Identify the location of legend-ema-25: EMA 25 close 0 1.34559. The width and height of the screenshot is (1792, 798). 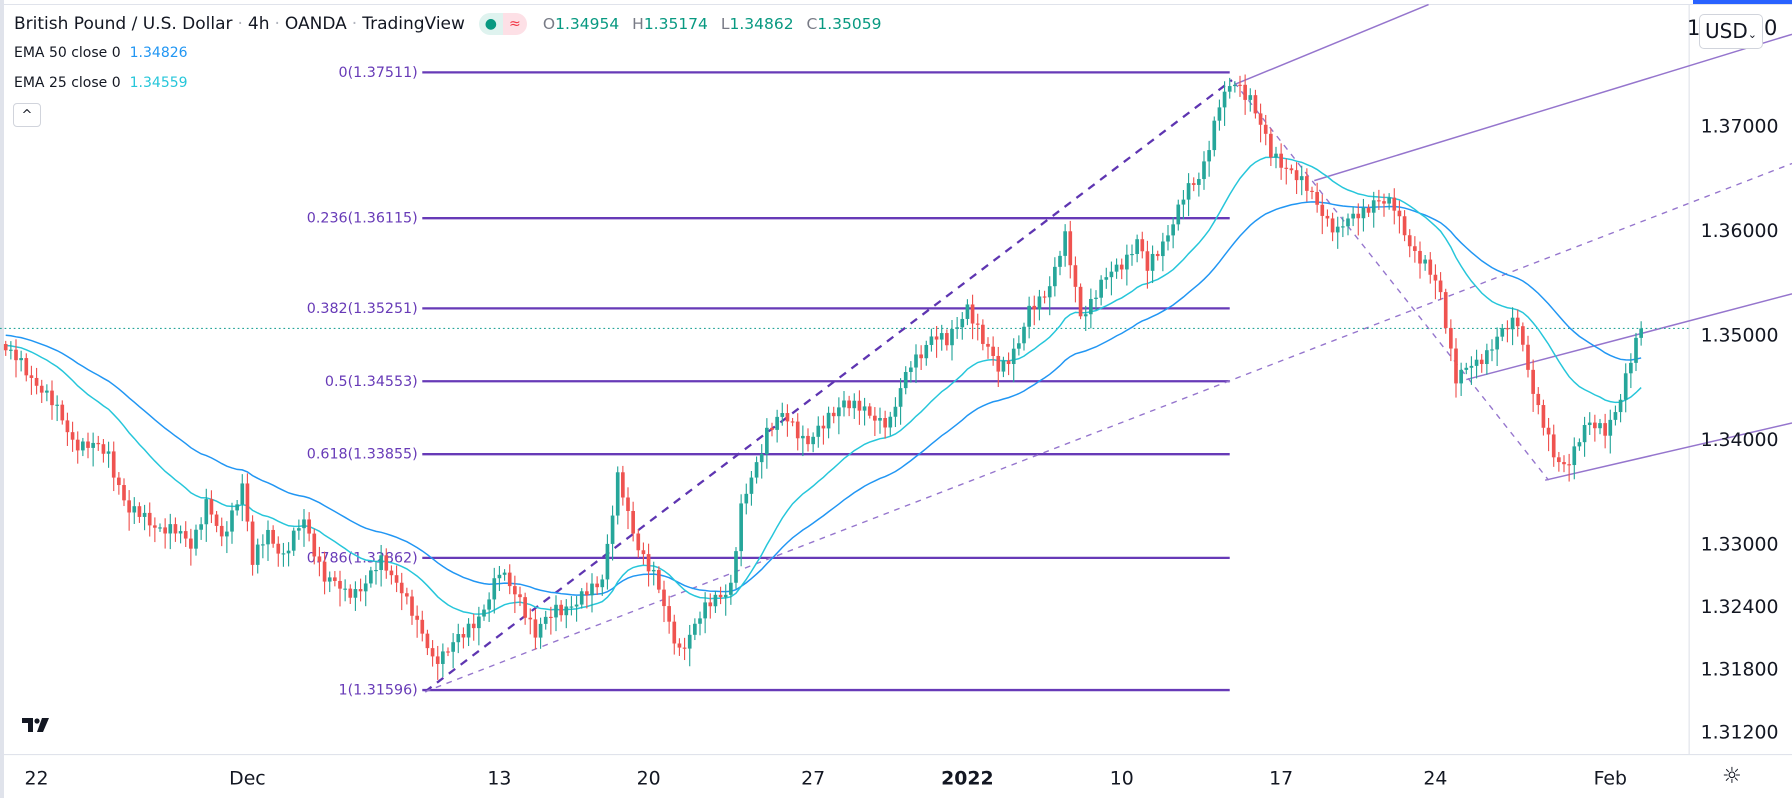
(101, 83).